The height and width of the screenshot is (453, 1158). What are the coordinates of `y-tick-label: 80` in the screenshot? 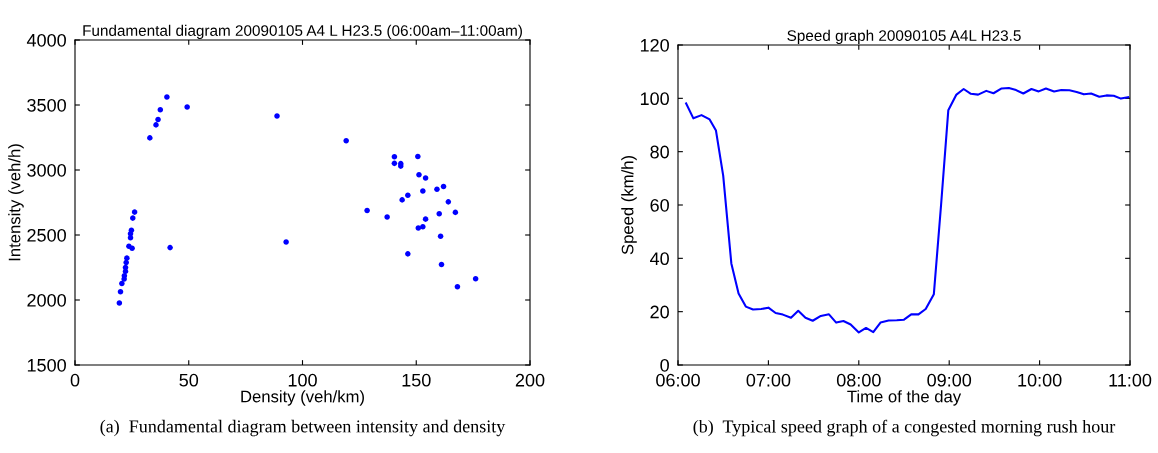 It's located at (659, 152).